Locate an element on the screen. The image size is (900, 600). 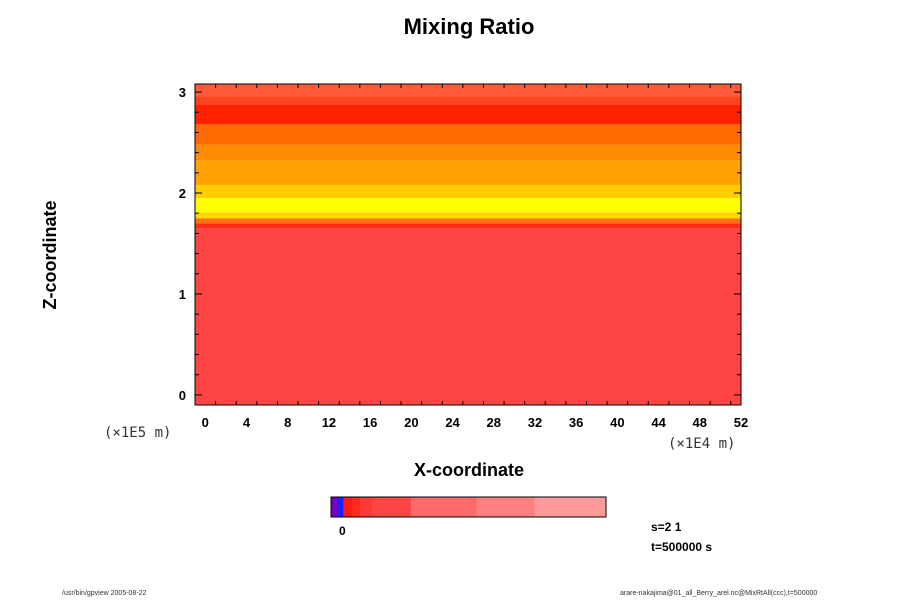
x-tick-label: 52 is located at coordinates (741, 422).